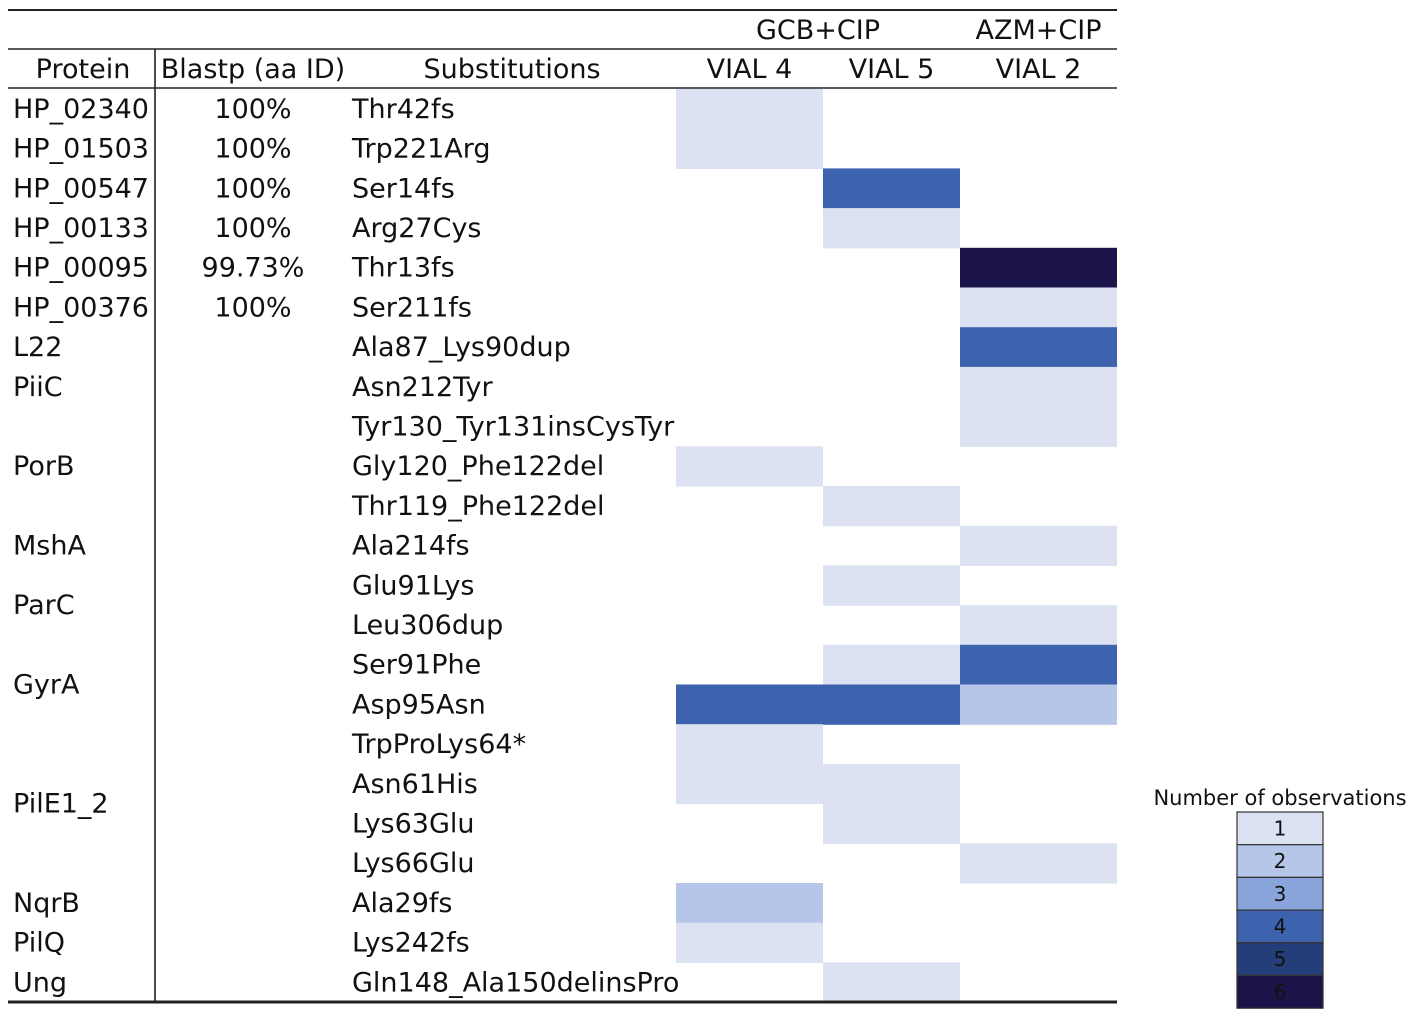 This screenshot has height=1016, width=1417. I want to click on substitution-label: Tyr130_Tyr131insCysTyr, so click(513, 426).